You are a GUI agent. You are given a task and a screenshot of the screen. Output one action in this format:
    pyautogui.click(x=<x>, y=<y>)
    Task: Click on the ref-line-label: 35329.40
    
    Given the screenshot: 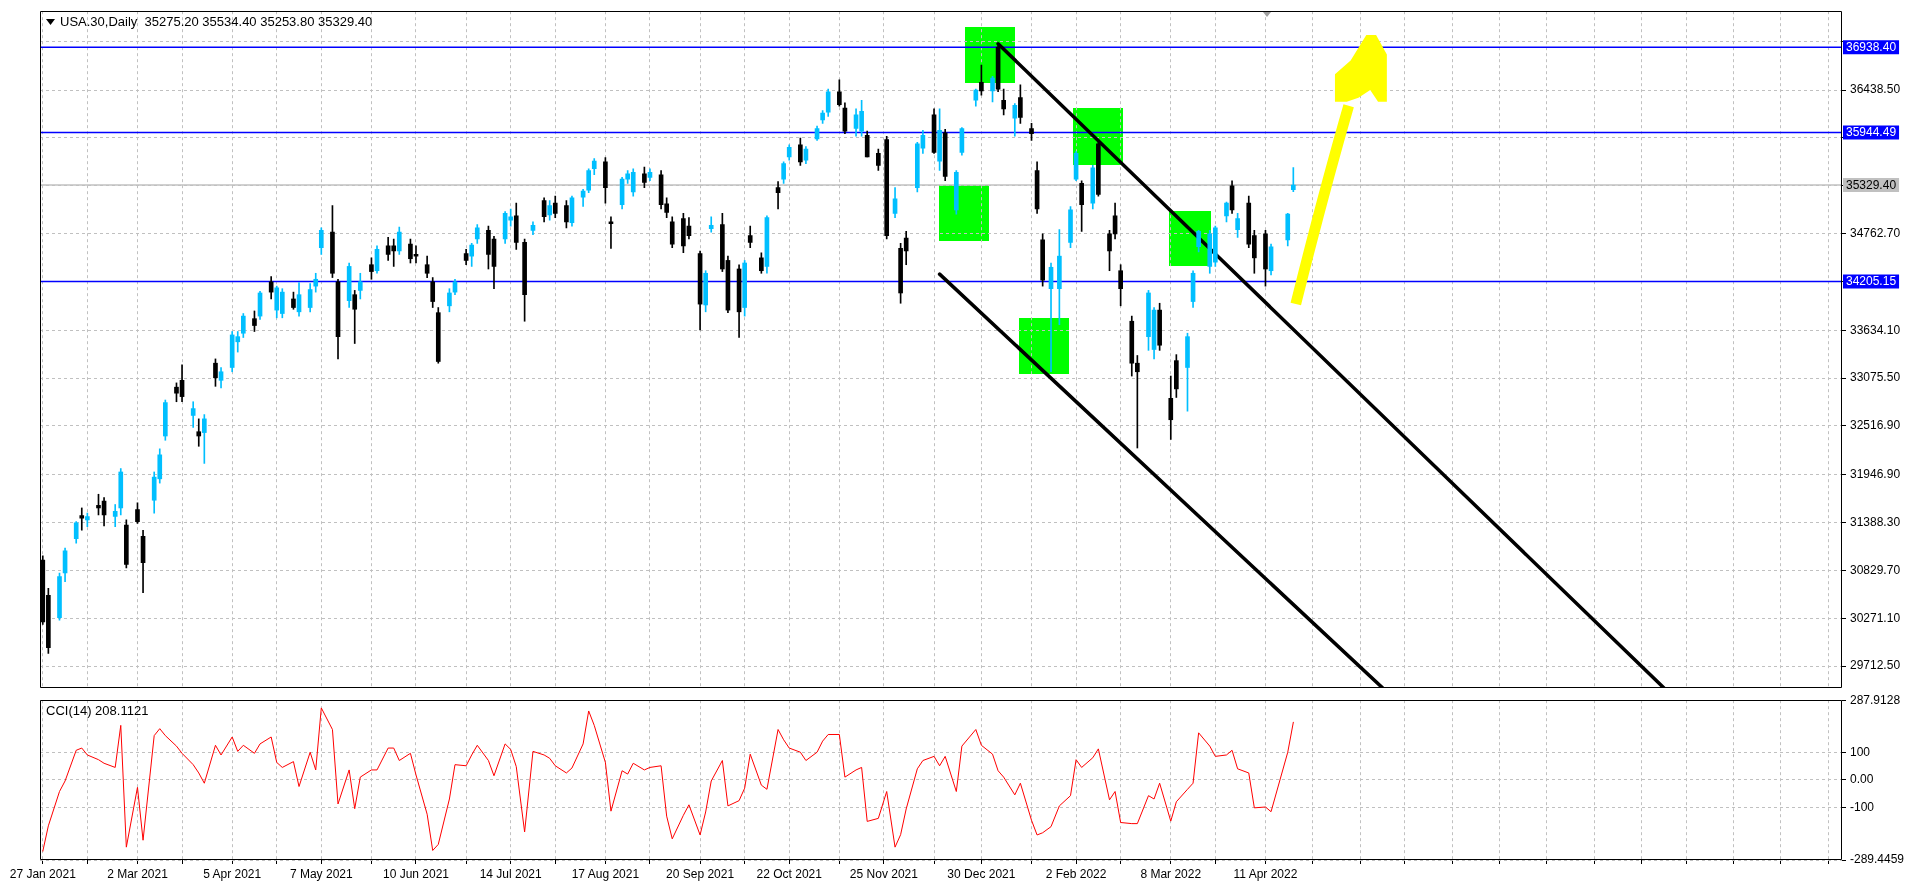 What is the action you would take?
    pyautogui.click(x=1871, y=184)
    